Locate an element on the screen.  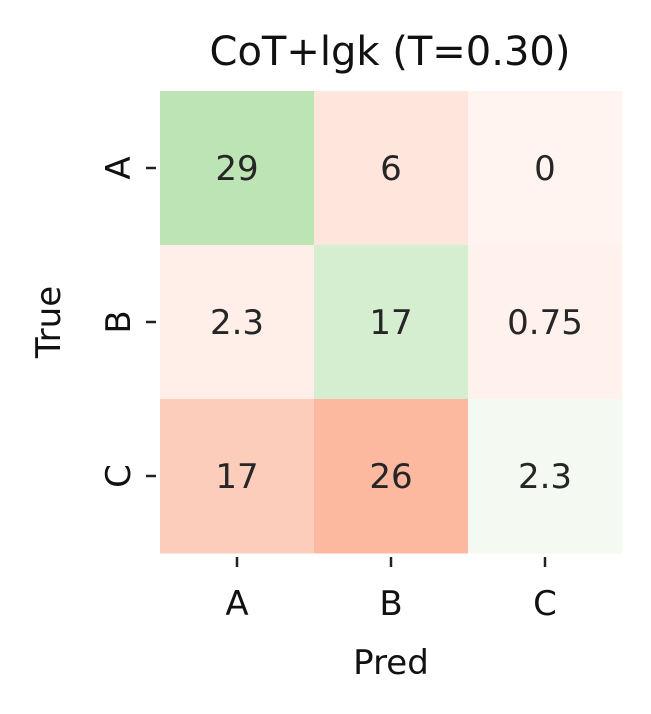
heatmap-cell-C-A is located at coordinates (237, 476).